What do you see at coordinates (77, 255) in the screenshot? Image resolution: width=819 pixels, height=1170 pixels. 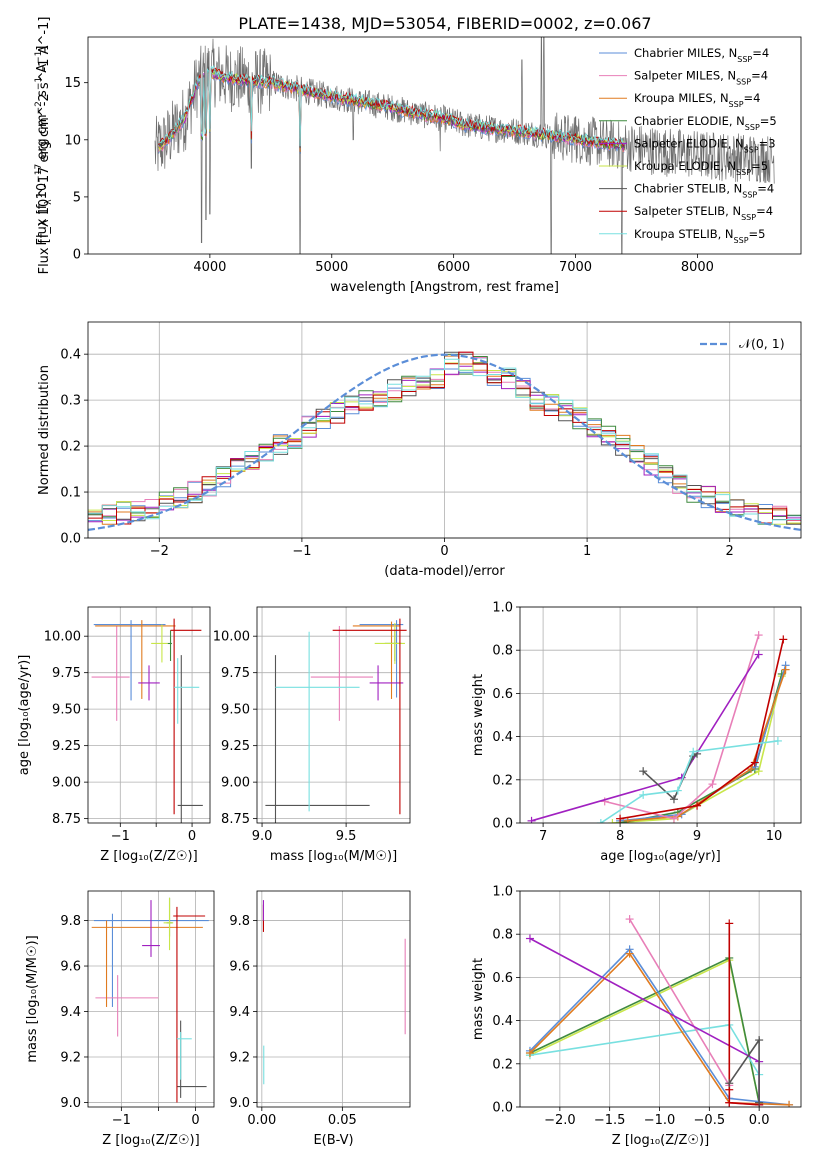 I see `y-tick-label: 0` at bounding box center [77, 255].